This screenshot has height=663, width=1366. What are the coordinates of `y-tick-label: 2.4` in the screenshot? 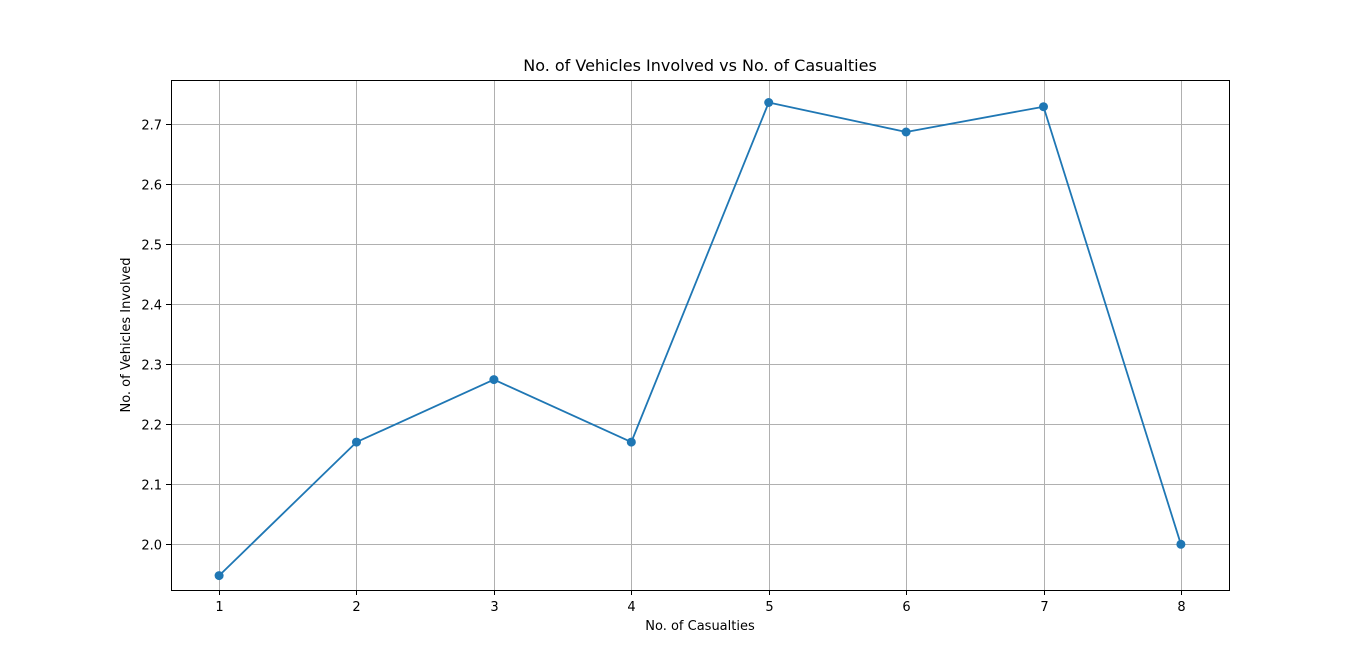 It's located at (151, 306).